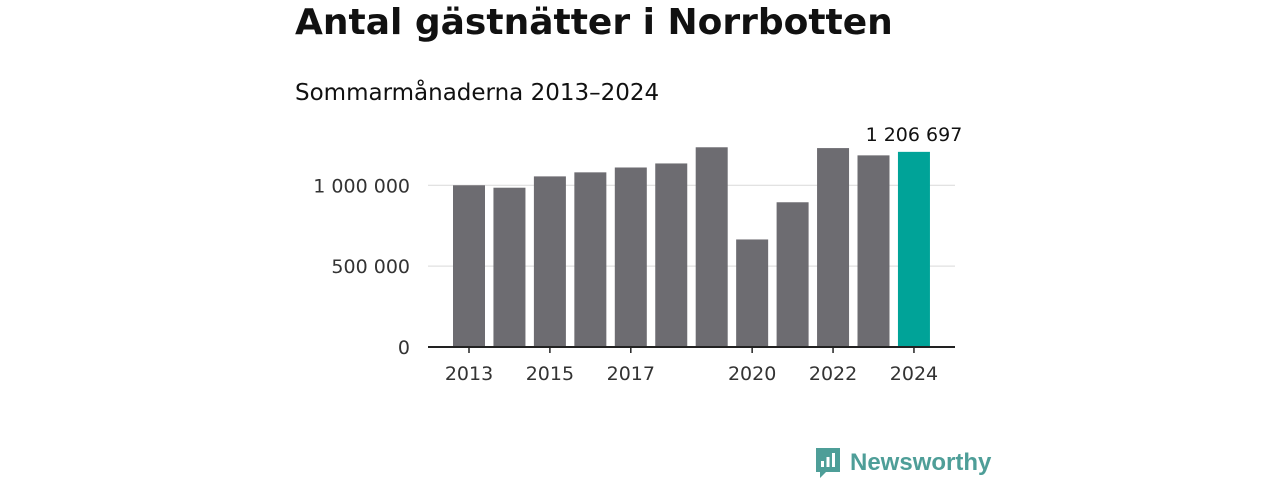  Describe the element at coordinates (921, 462) in the screenshot. I see `brand-name: Newsworthy` at that location.